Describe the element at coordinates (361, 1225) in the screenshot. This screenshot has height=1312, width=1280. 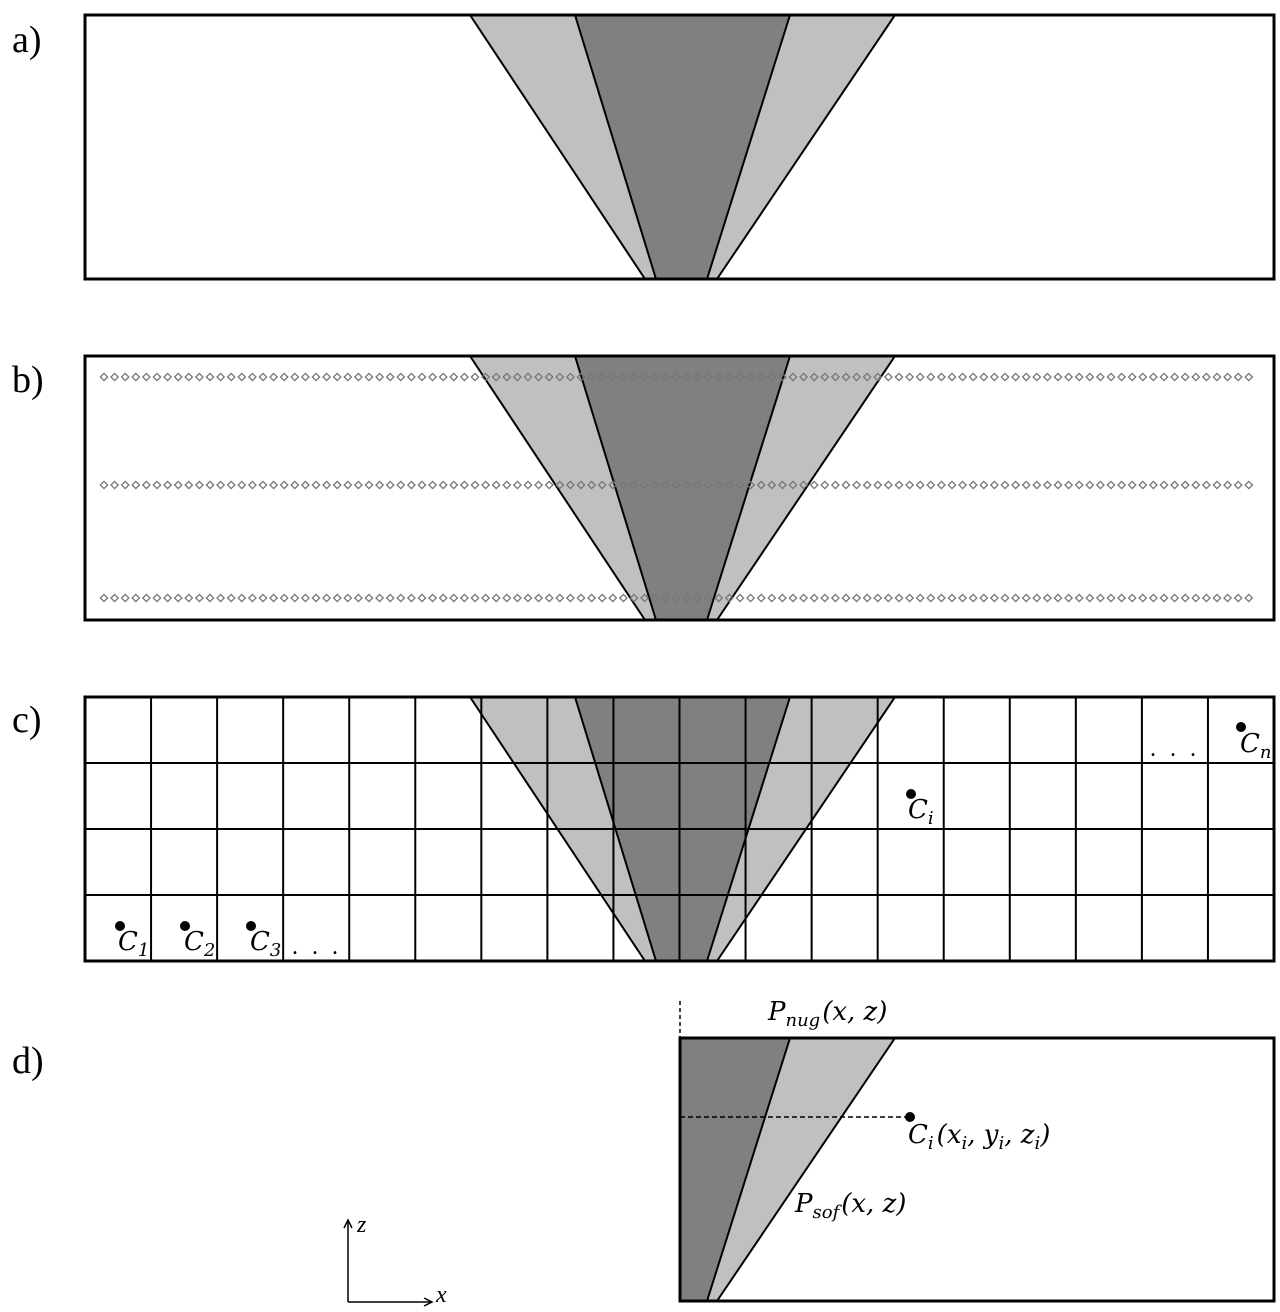
I see `z-axis-label: z` at that location.